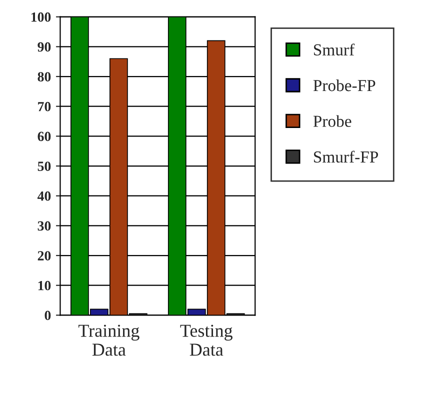  Describe the element at coordinates (44, 77) in the screenshot. I see `y-tick-label: 80` at that location.